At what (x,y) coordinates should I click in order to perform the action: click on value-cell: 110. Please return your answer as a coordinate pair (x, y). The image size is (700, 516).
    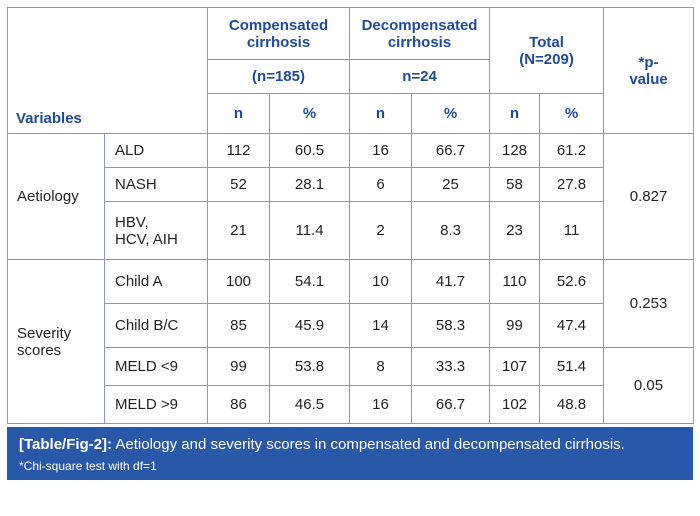
    Looking at the image, I should click on (515, 281).